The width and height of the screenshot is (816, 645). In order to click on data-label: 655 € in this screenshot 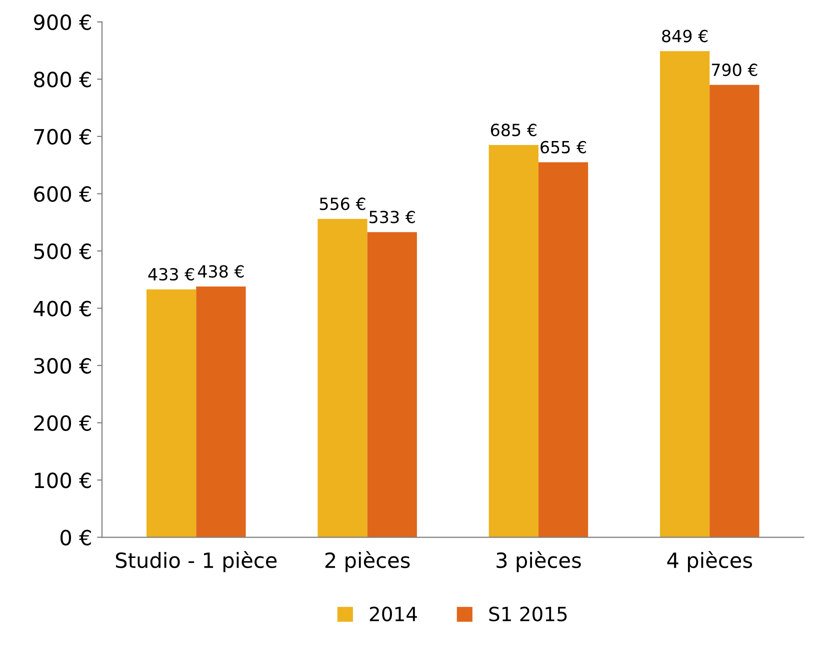, I will do `click(563, 147)`.